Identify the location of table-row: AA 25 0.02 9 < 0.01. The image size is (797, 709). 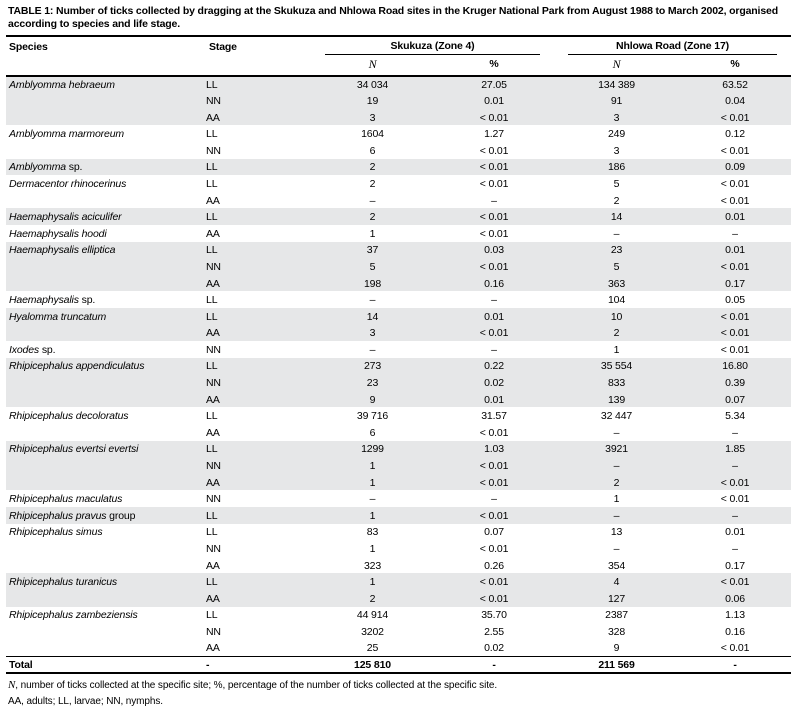
(398, 648).